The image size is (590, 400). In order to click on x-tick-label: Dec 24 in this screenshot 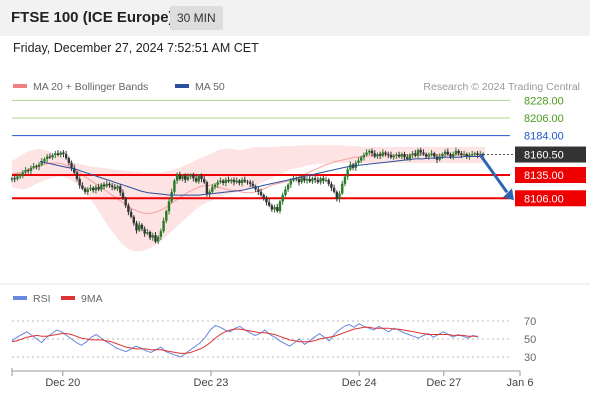, I will do `click(359, 383)`.